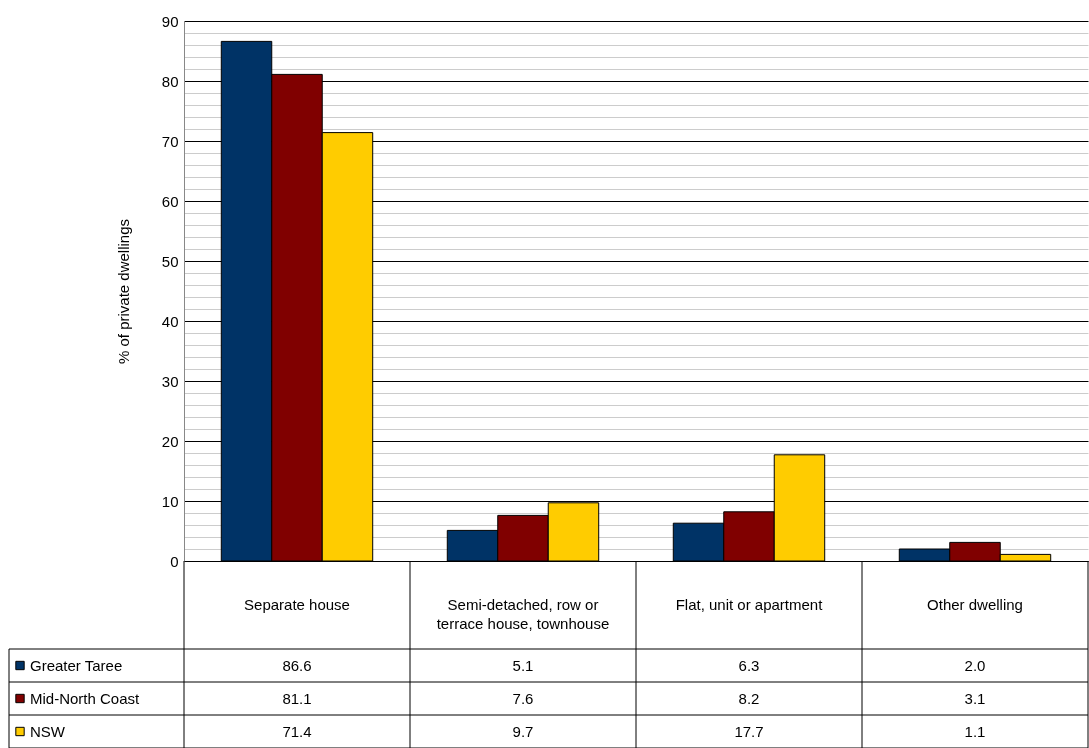 The height and width of the screenshot is (748, 1089). What do you see at coordinates (523, 698) in the screenshot?
I see `data-label: 7.6` at bounding box center [523, 698].